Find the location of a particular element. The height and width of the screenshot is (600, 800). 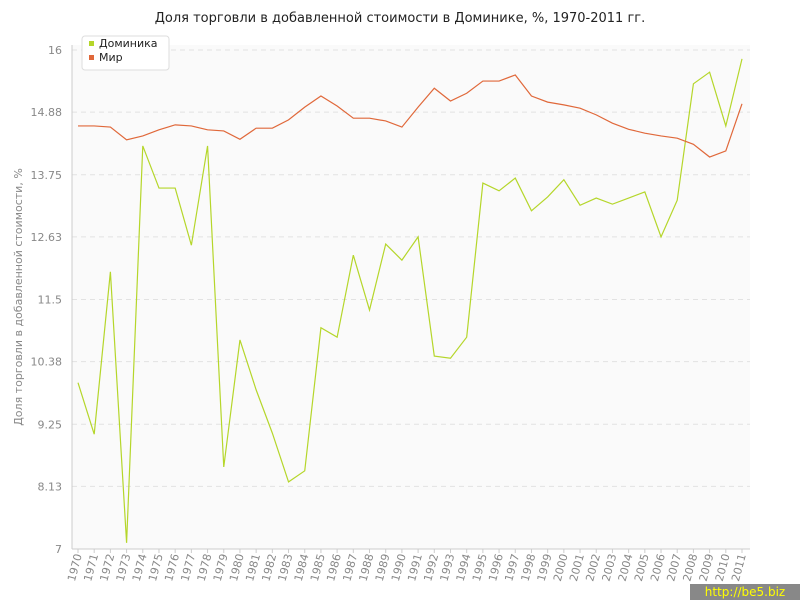

watermark-bg is located at coordinates (745, 592).